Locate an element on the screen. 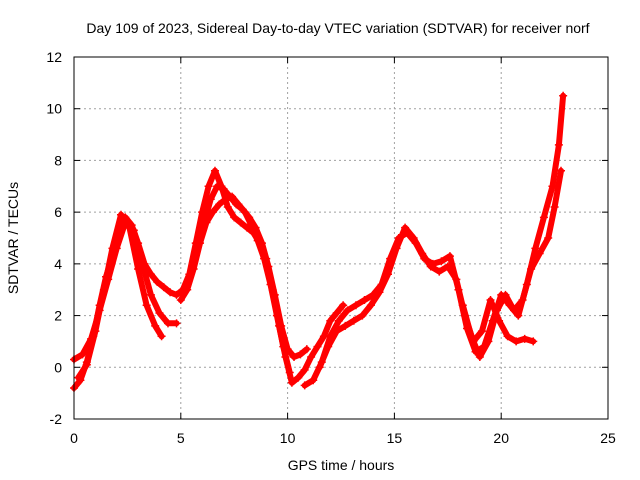 This screenshot has width=640, height=480. x-tick-label: 20 is located at coordinates (501, 438).